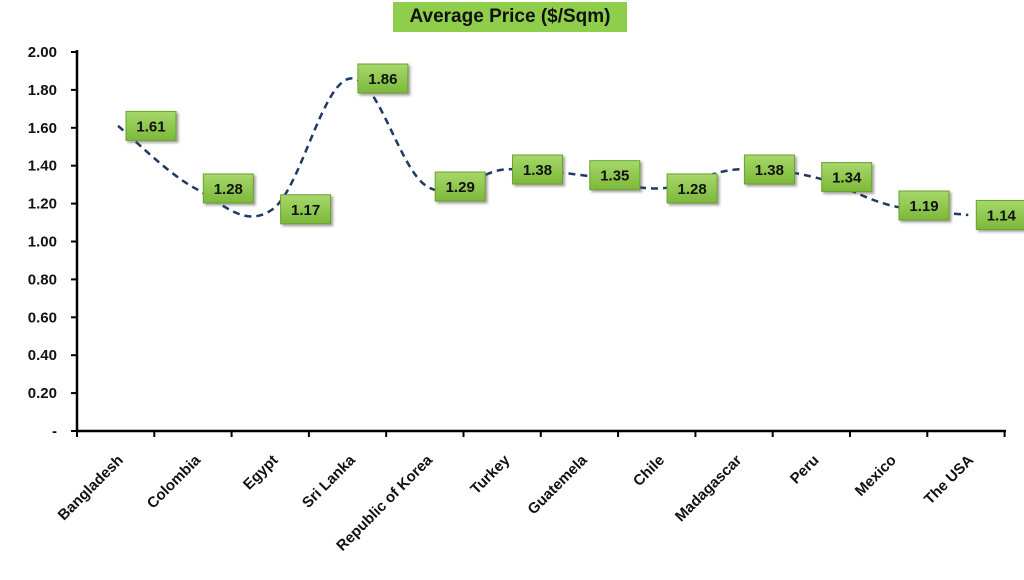  What do you see at coordinates (42, 90) in the screenshot?
I see `y-tick-label: 1.80` at bounding box center [42, 90].